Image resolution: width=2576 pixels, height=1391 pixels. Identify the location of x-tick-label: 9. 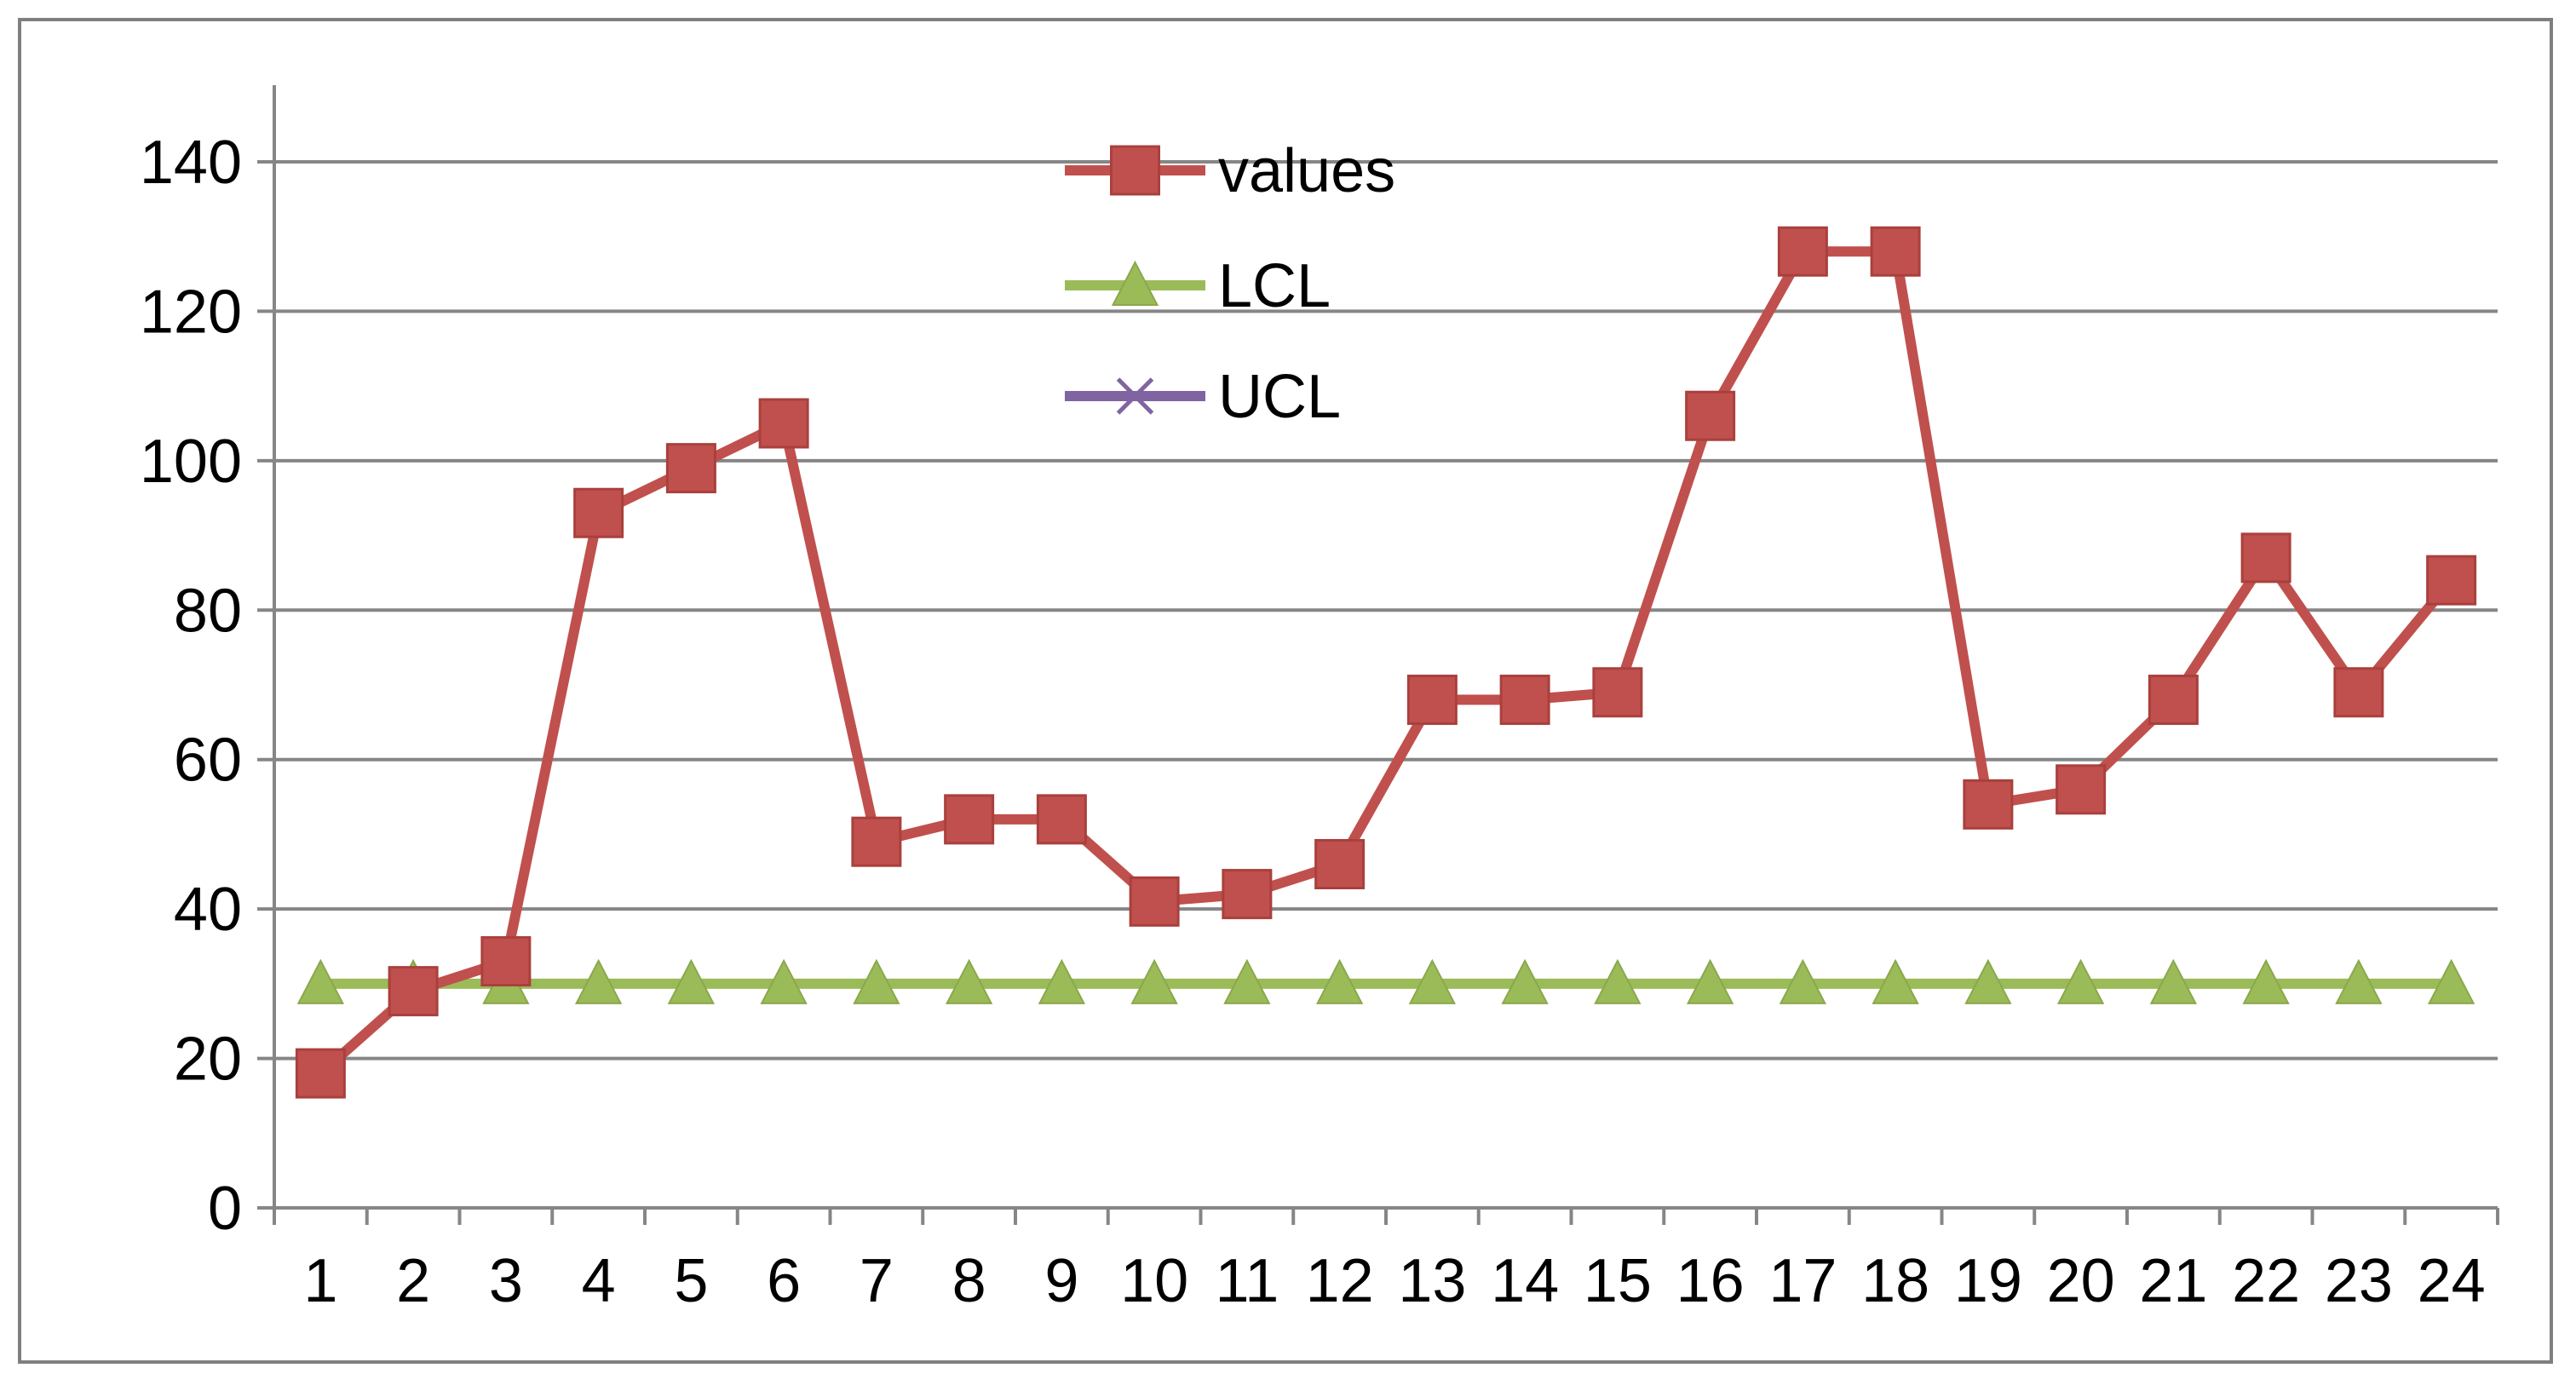
(1061, 1281).